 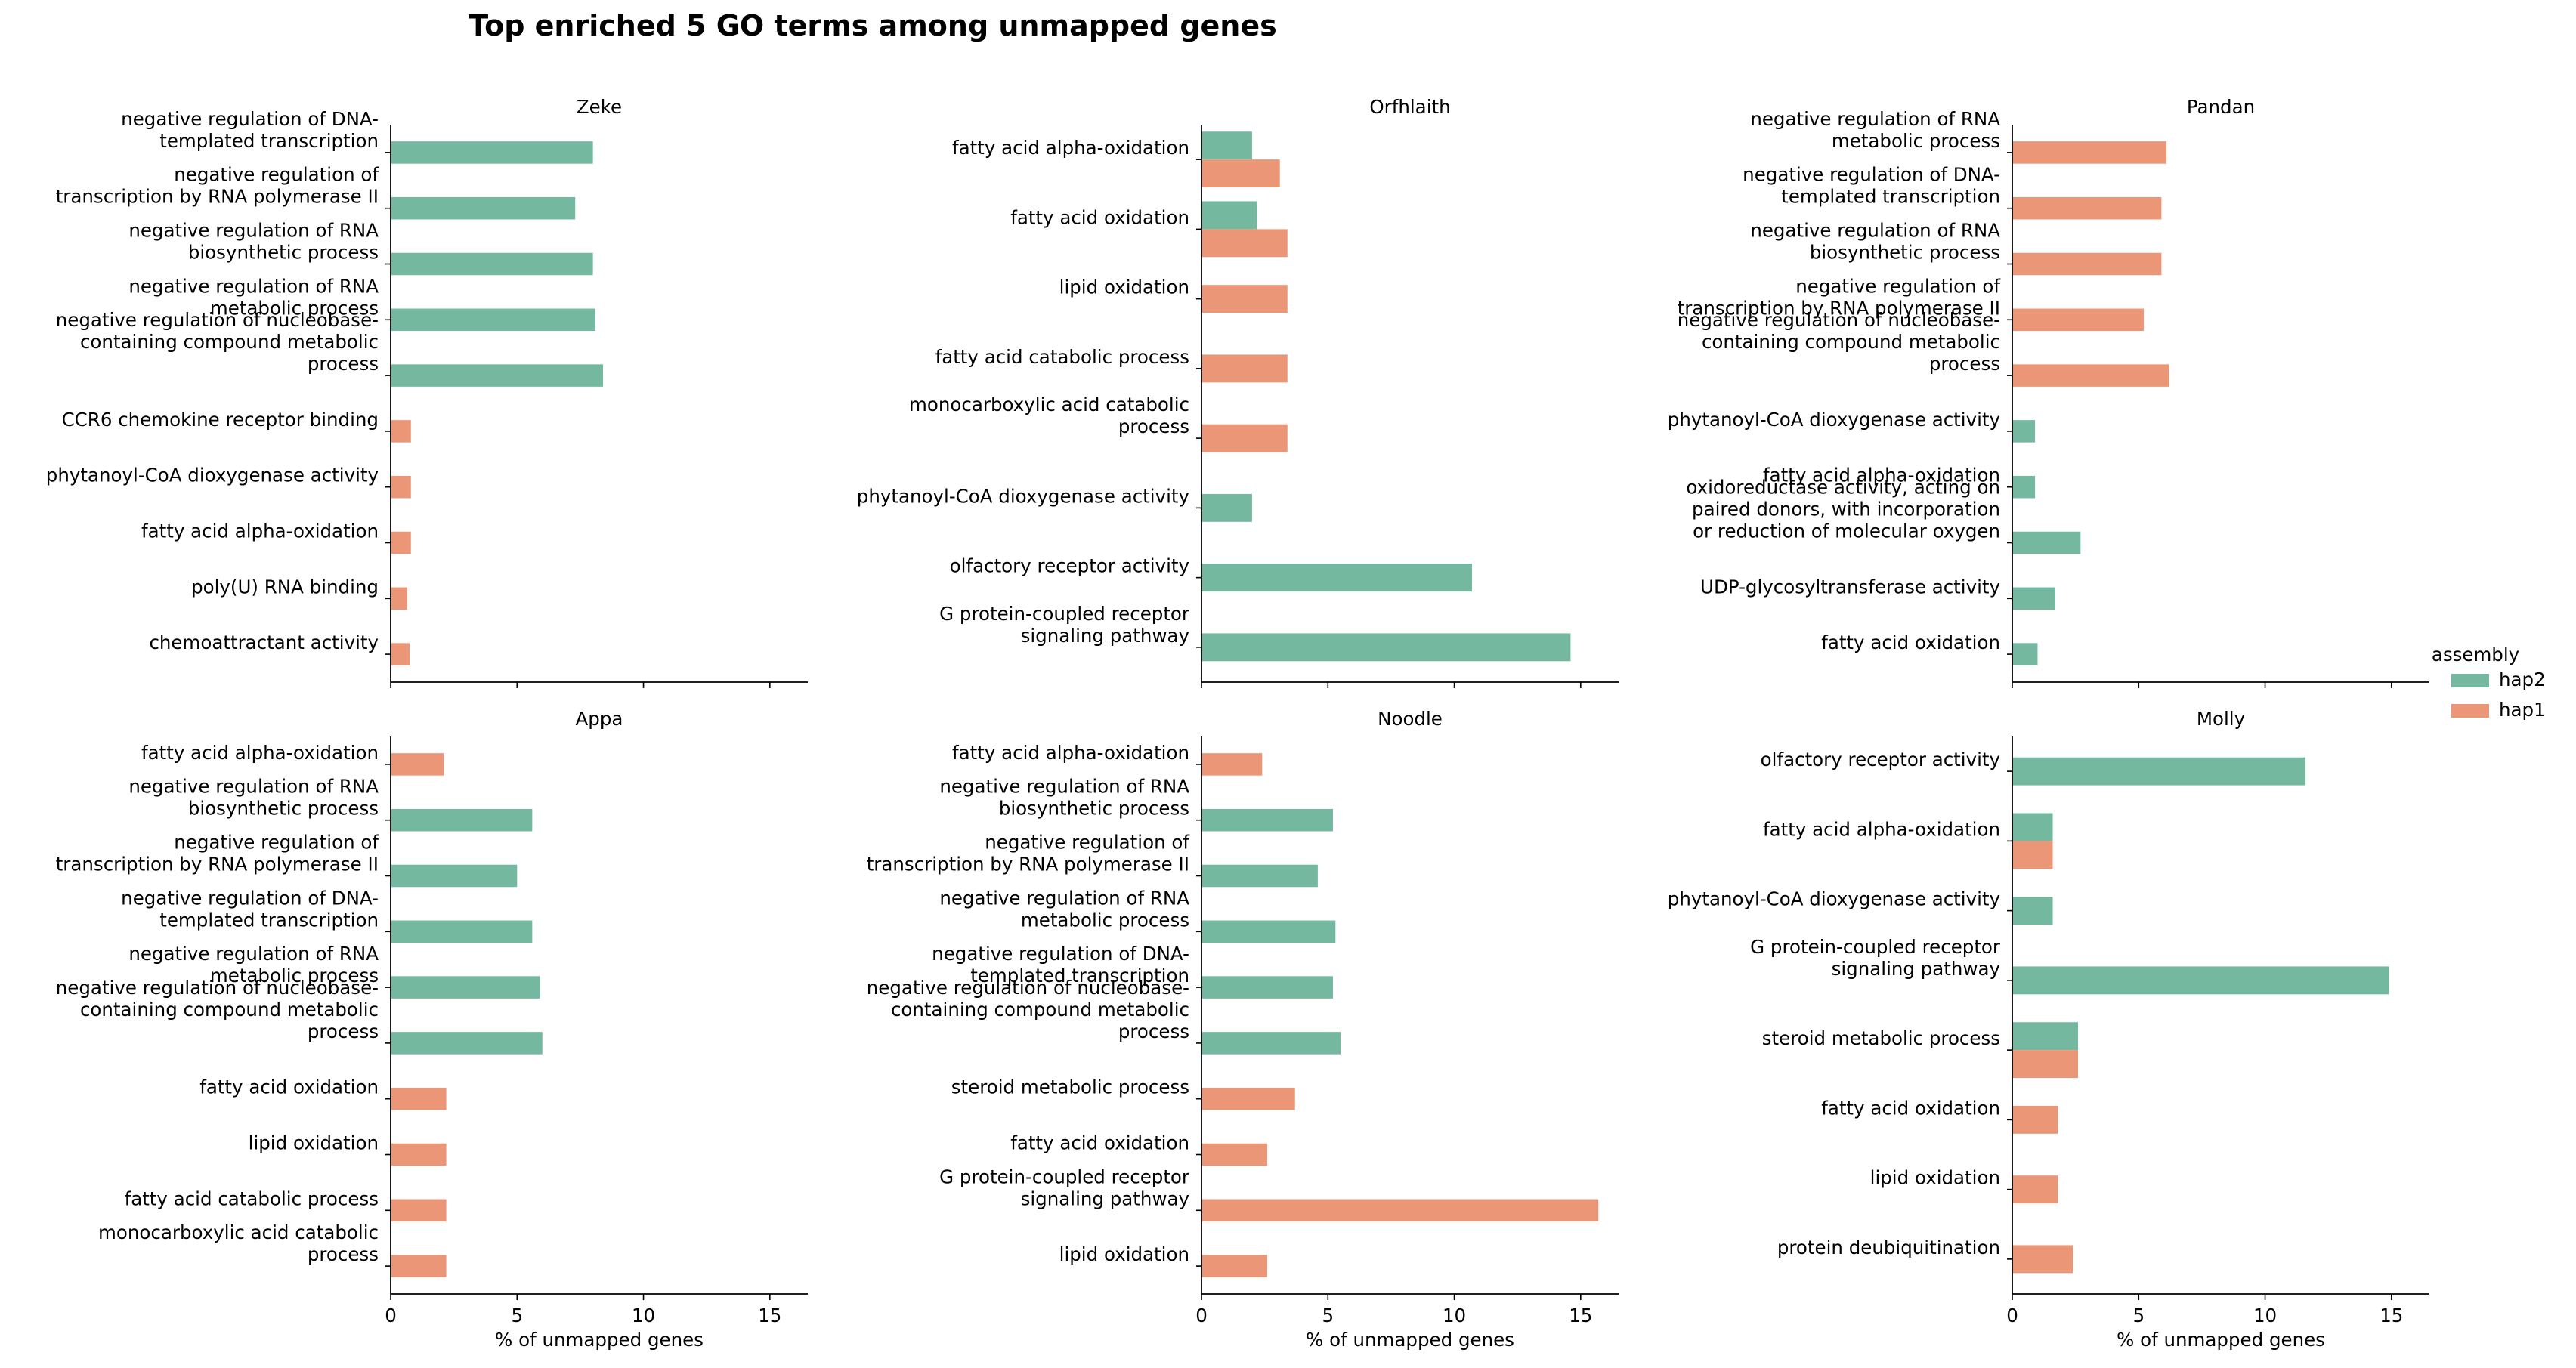 I want to click on category-label: fatty acid catabolic process, so click(x=1062, y=357).